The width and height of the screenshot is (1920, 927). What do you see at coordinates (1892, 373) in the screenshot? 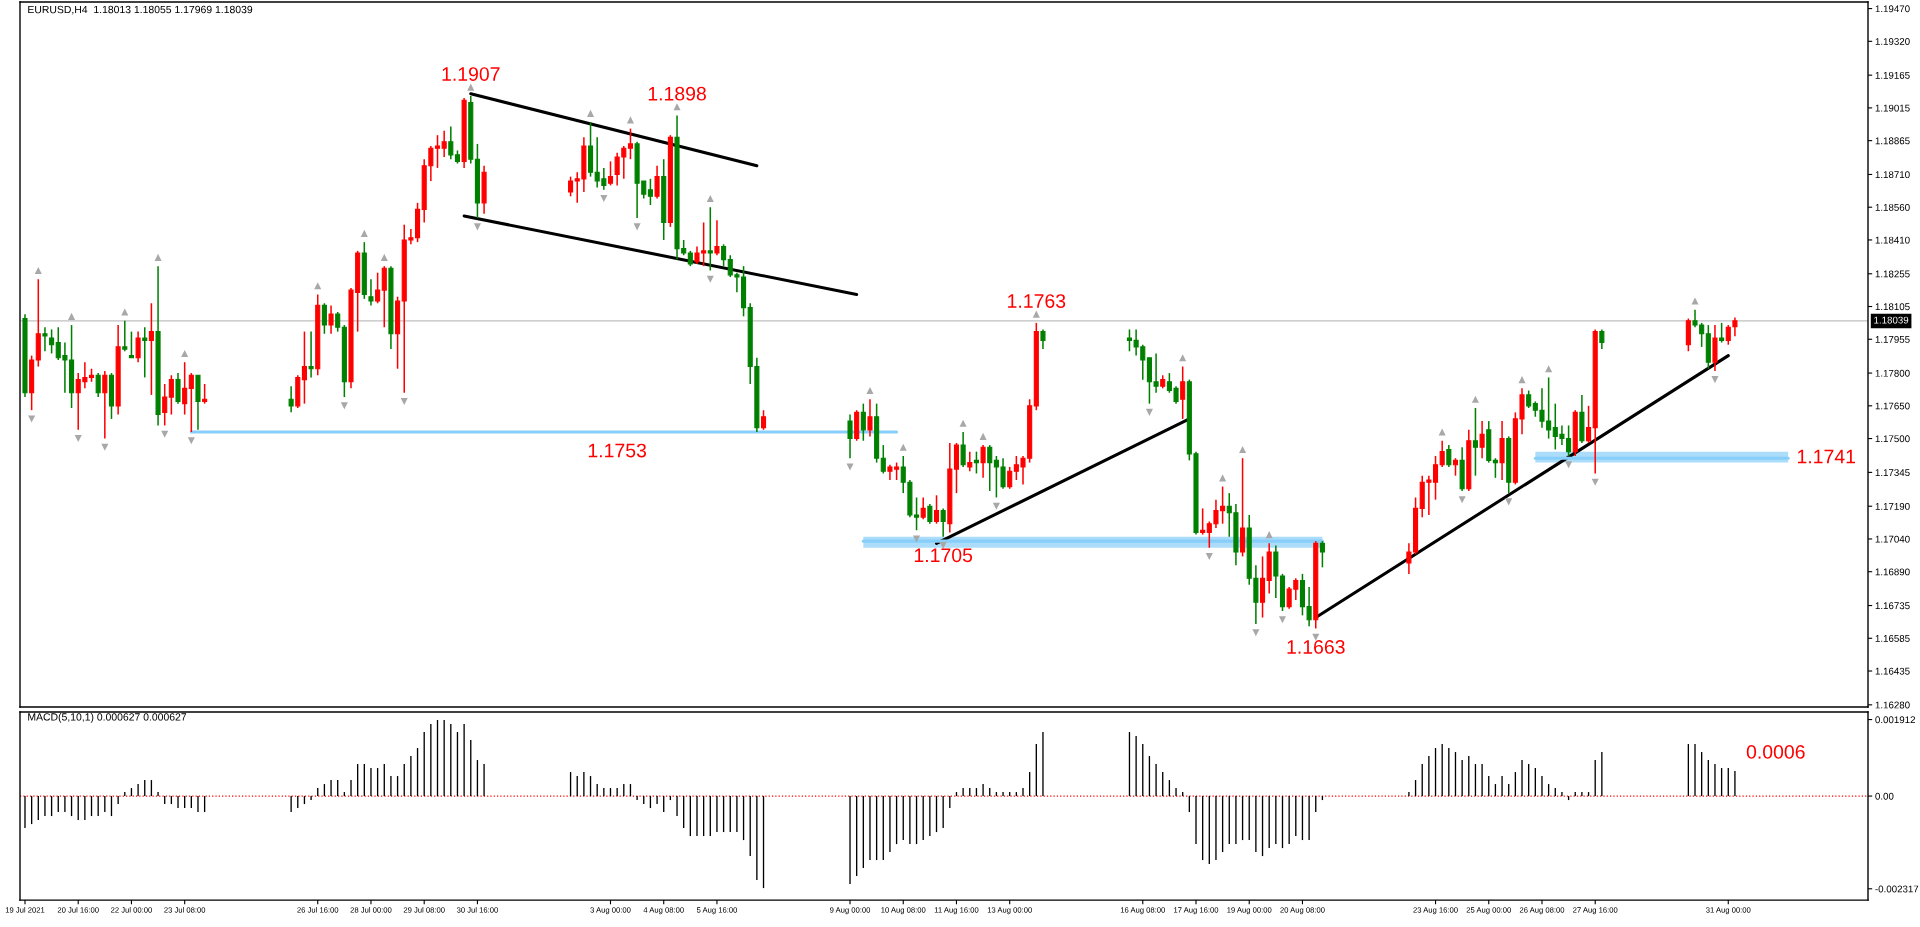
I see `y-tick-label: 1.17800` at bounding box center [1892, 373].